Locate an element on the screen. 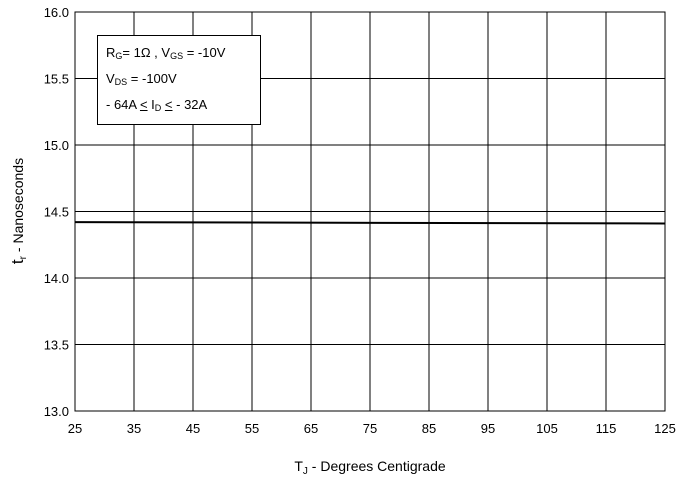 This screenshot has height=481, width=679. x-tick-label: 115 is located at coordinates (606, 428).